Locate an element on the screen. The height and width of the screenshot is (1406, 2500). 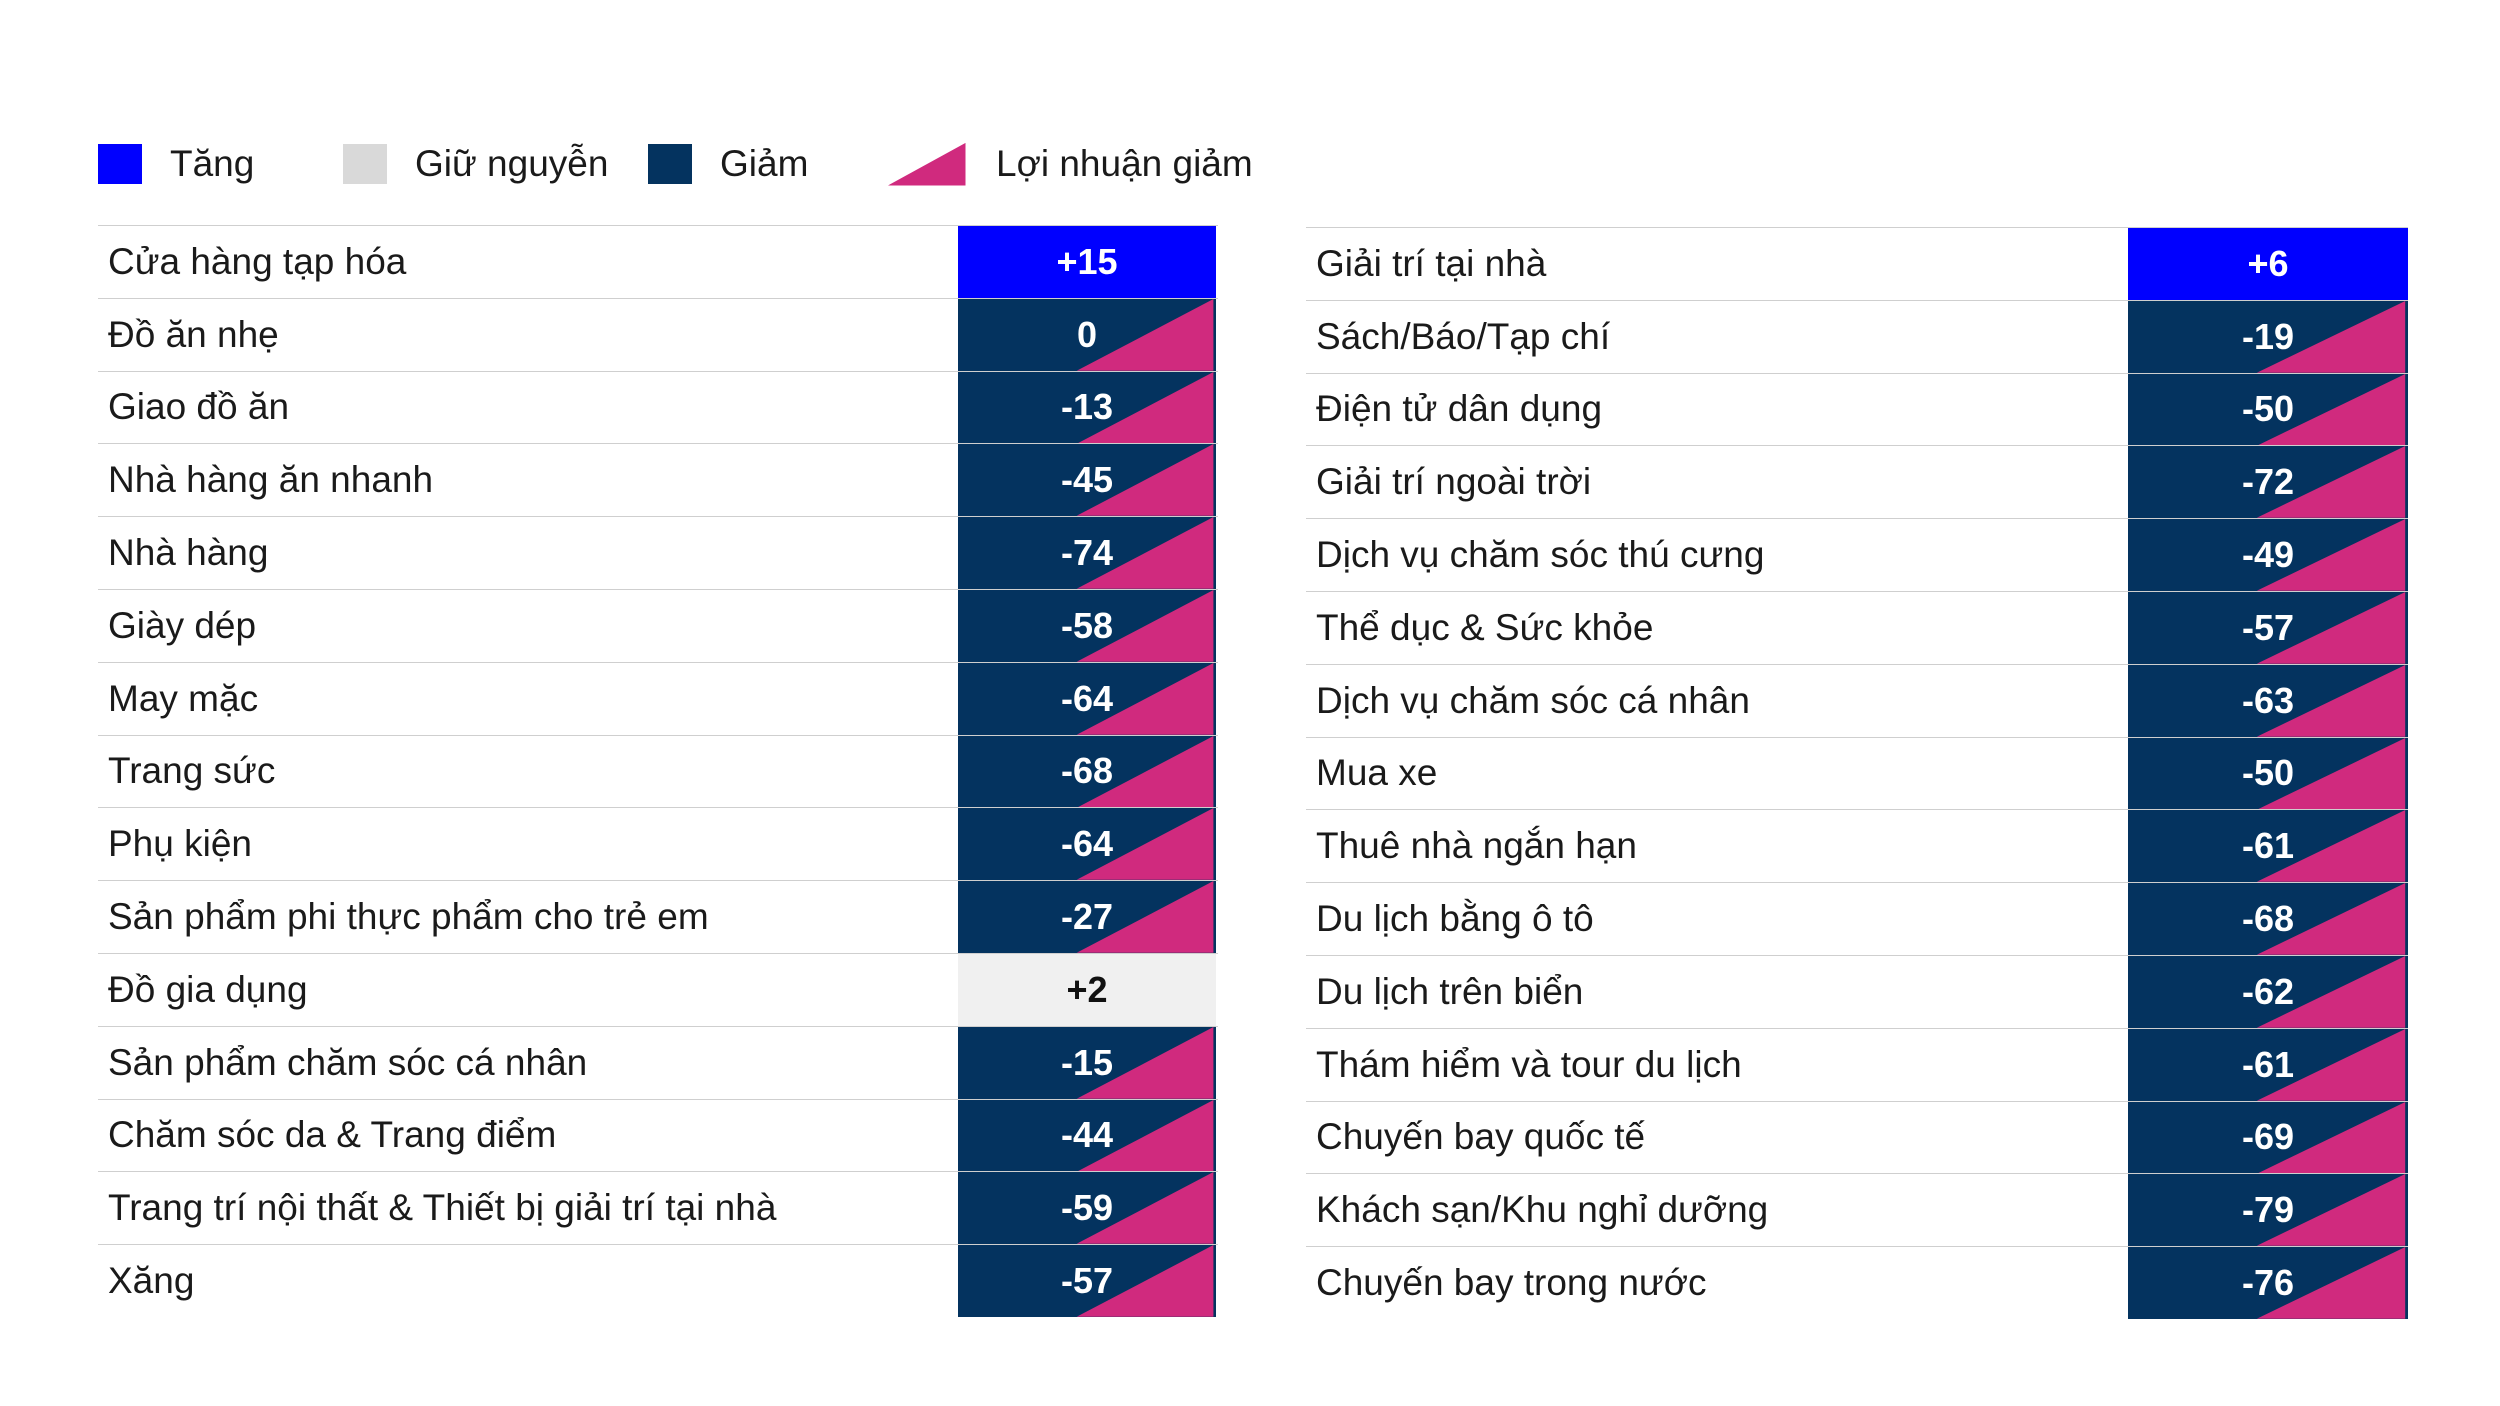
value-label: -45 is located at coordinates (1087, 480).